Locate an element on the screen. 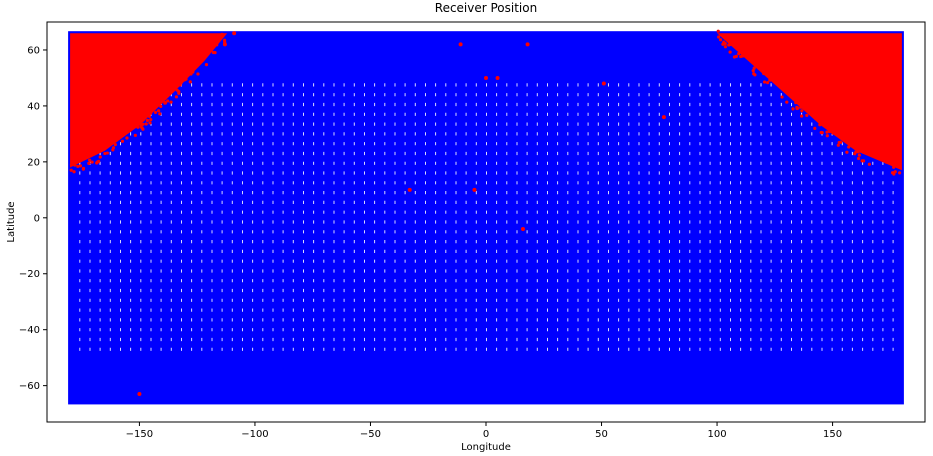  y-axis-label: Latitude is located at coordinates (11, 221).